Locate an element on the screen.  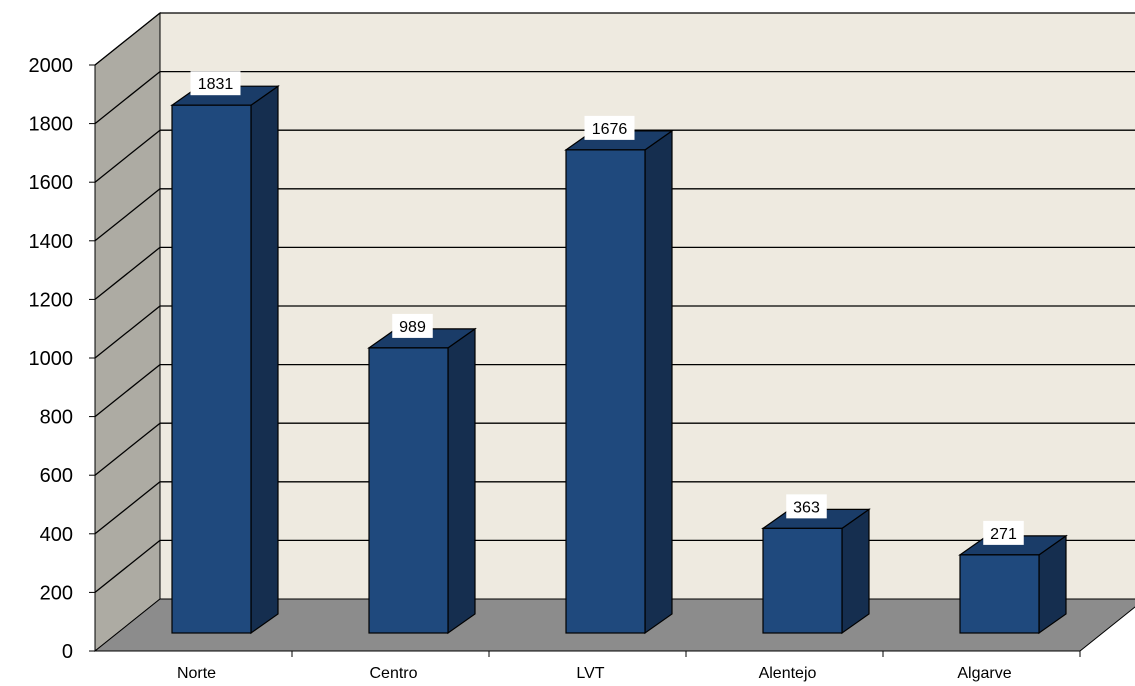
bar-algarve is located at coordinates (1013, 584).